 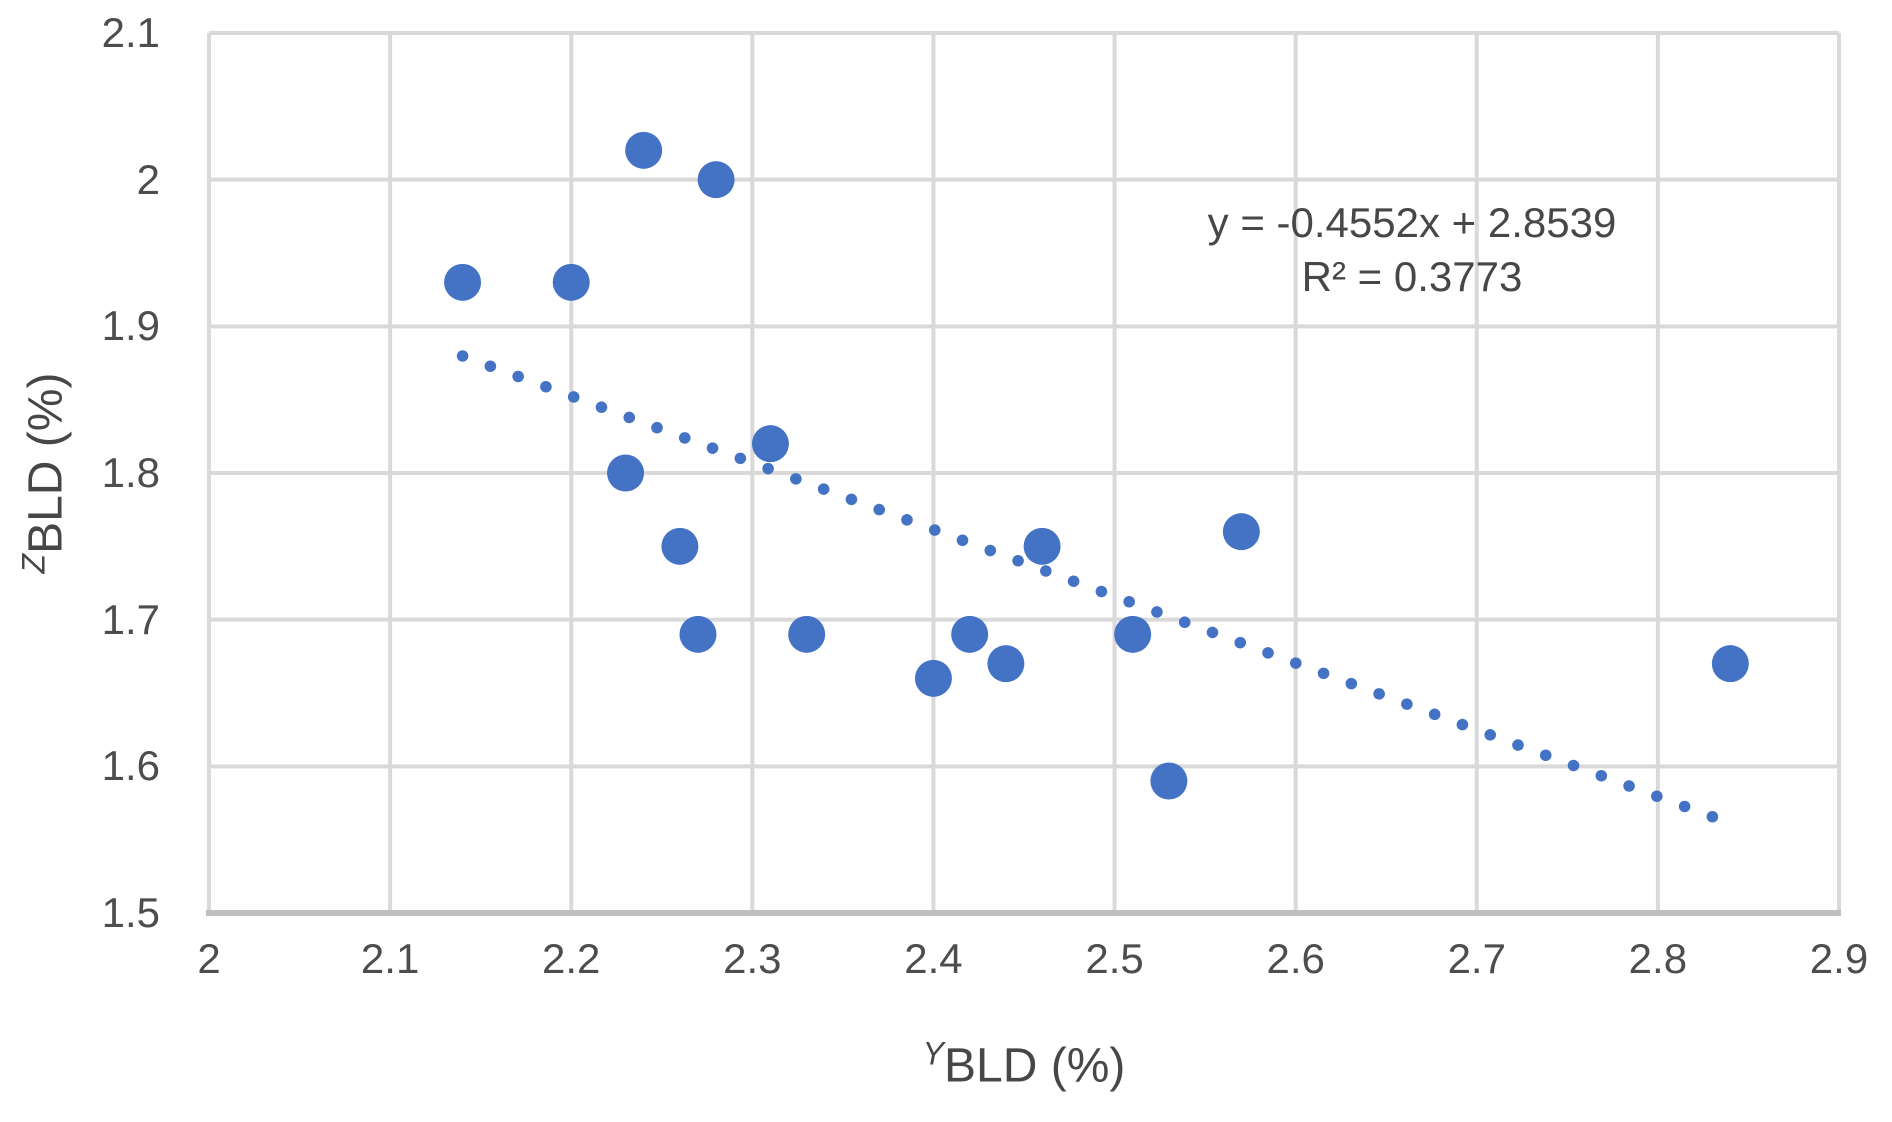 What do you see at coordinates (1412, 222) in the screenshot?
I see `trendline-equation: y = -0.4552x + 2.8539` at bounding box center [1412, 222].